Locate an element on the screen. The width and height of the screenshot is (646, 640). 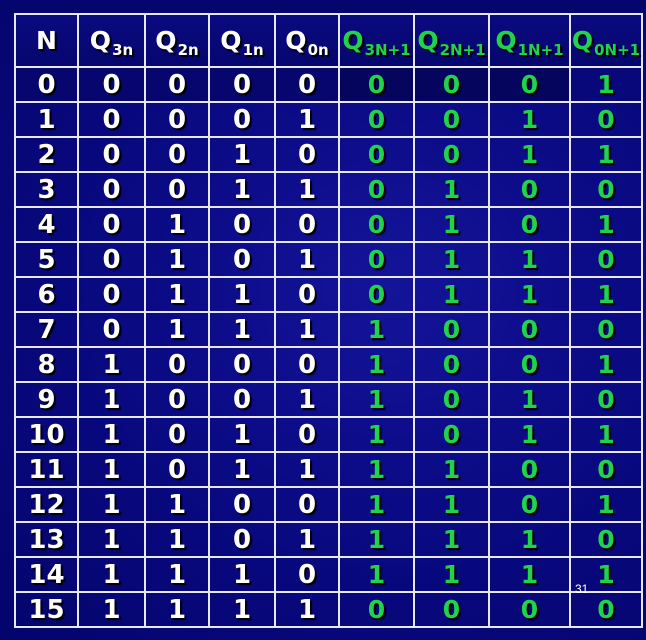
header-q0n: Q0n is located at coordinates (307, 40).